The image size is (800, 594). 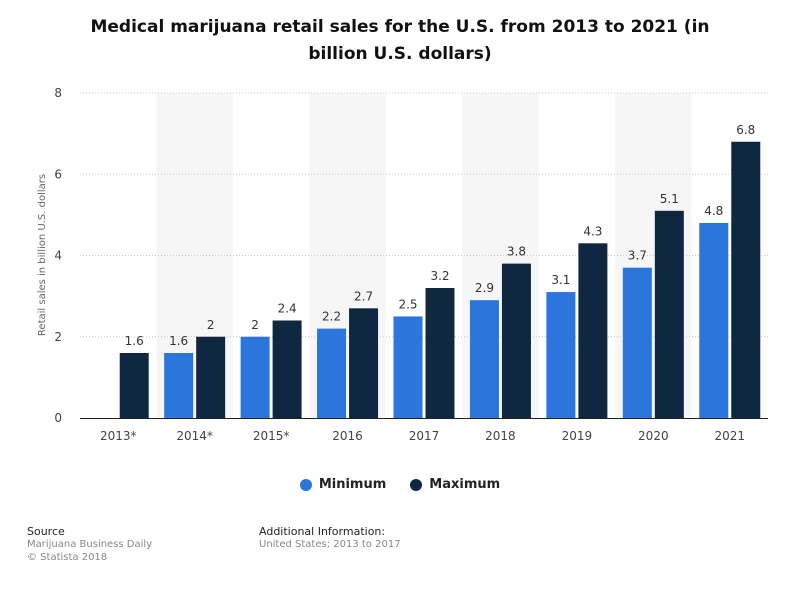 What do you see at coordinates (439, 276) in the screenshot?
I see `data-label-maximum: 3.2` at bounding box center [439, 276].